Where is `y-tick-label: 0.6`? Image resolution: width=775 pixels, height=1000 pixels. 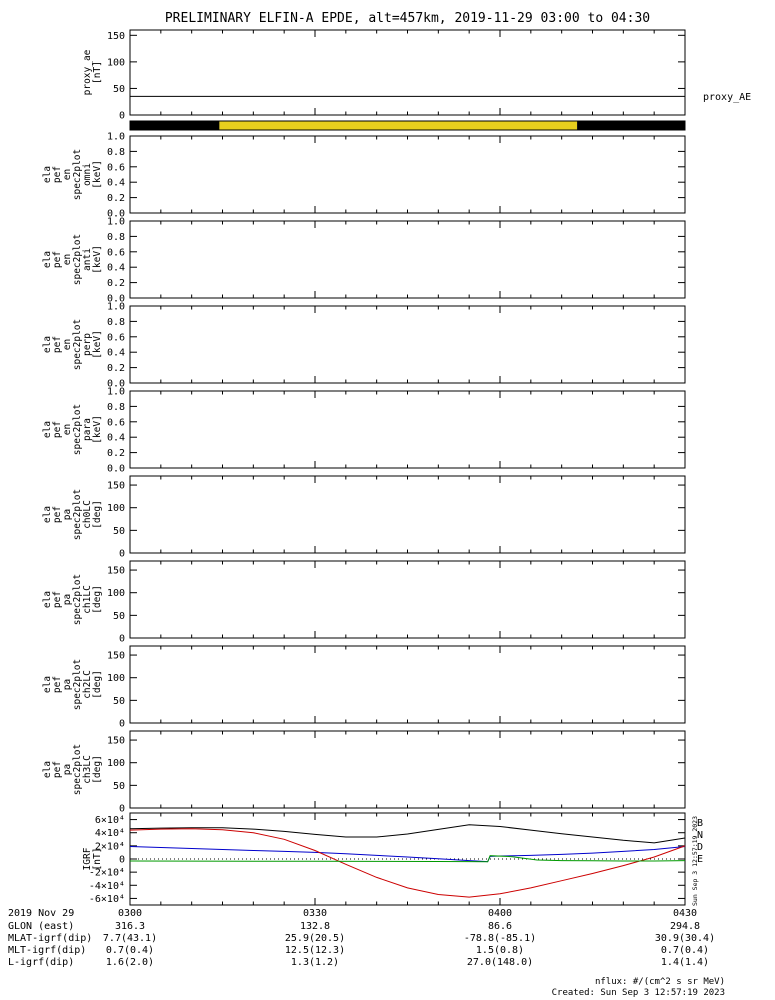 y-tick-label: 0.6 is located at coordinates (116, 337).